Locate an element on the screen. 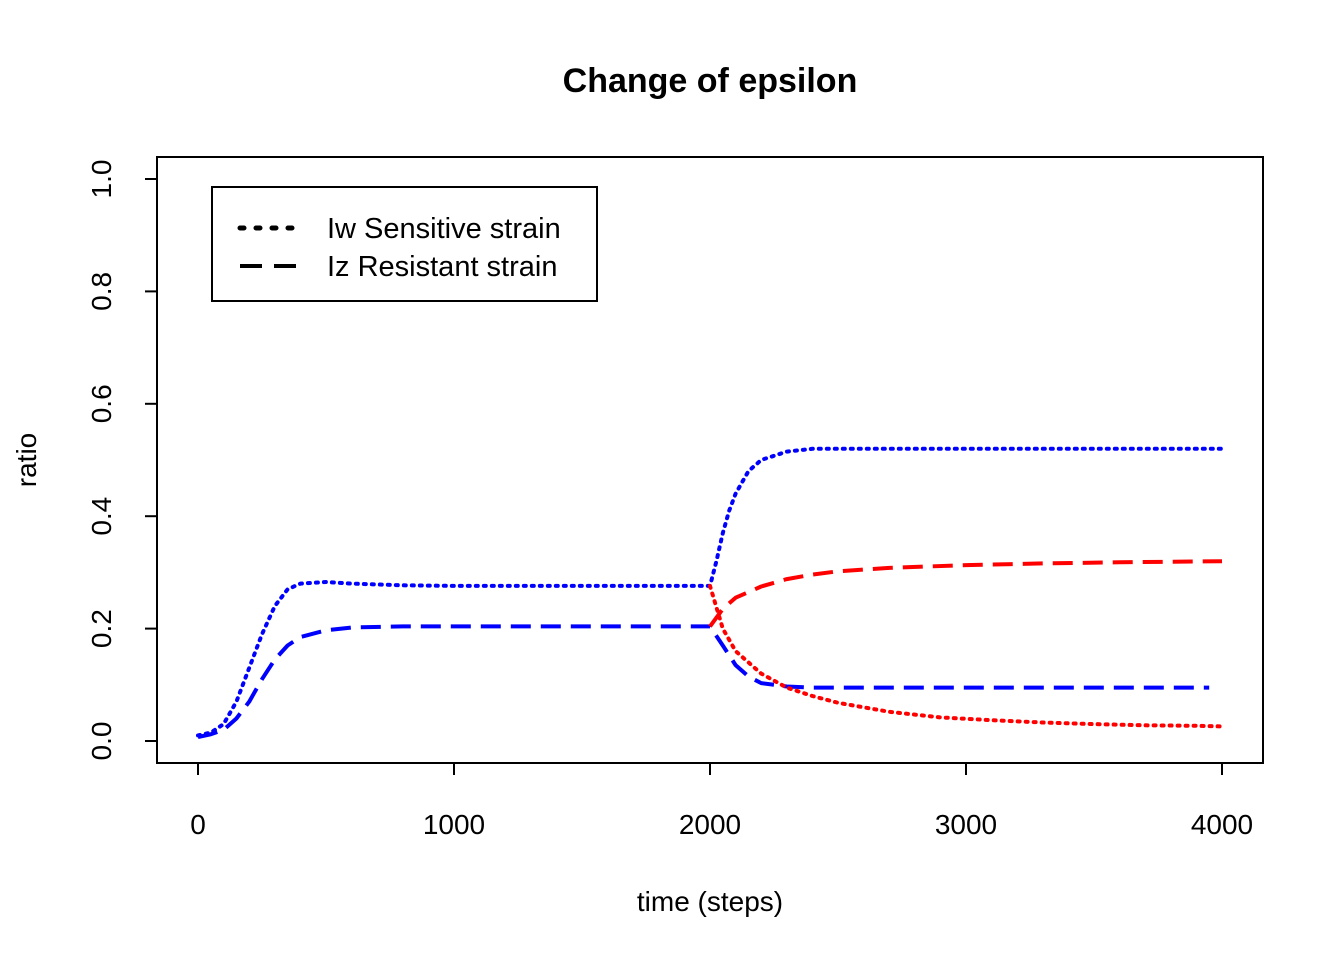 This screenshot has width=1344, height=960. y-tick-label: 0.4 is located at coordinates (101, 516).